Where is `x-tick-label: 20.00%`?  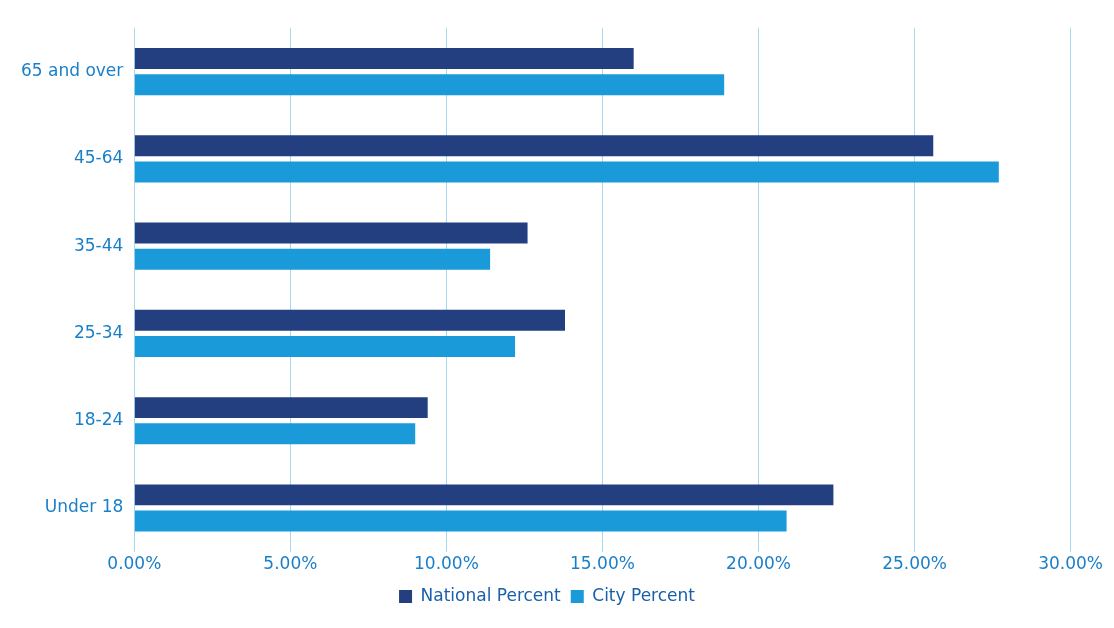
x-tick-label: 20.00% is located at coordinates (758, 563).